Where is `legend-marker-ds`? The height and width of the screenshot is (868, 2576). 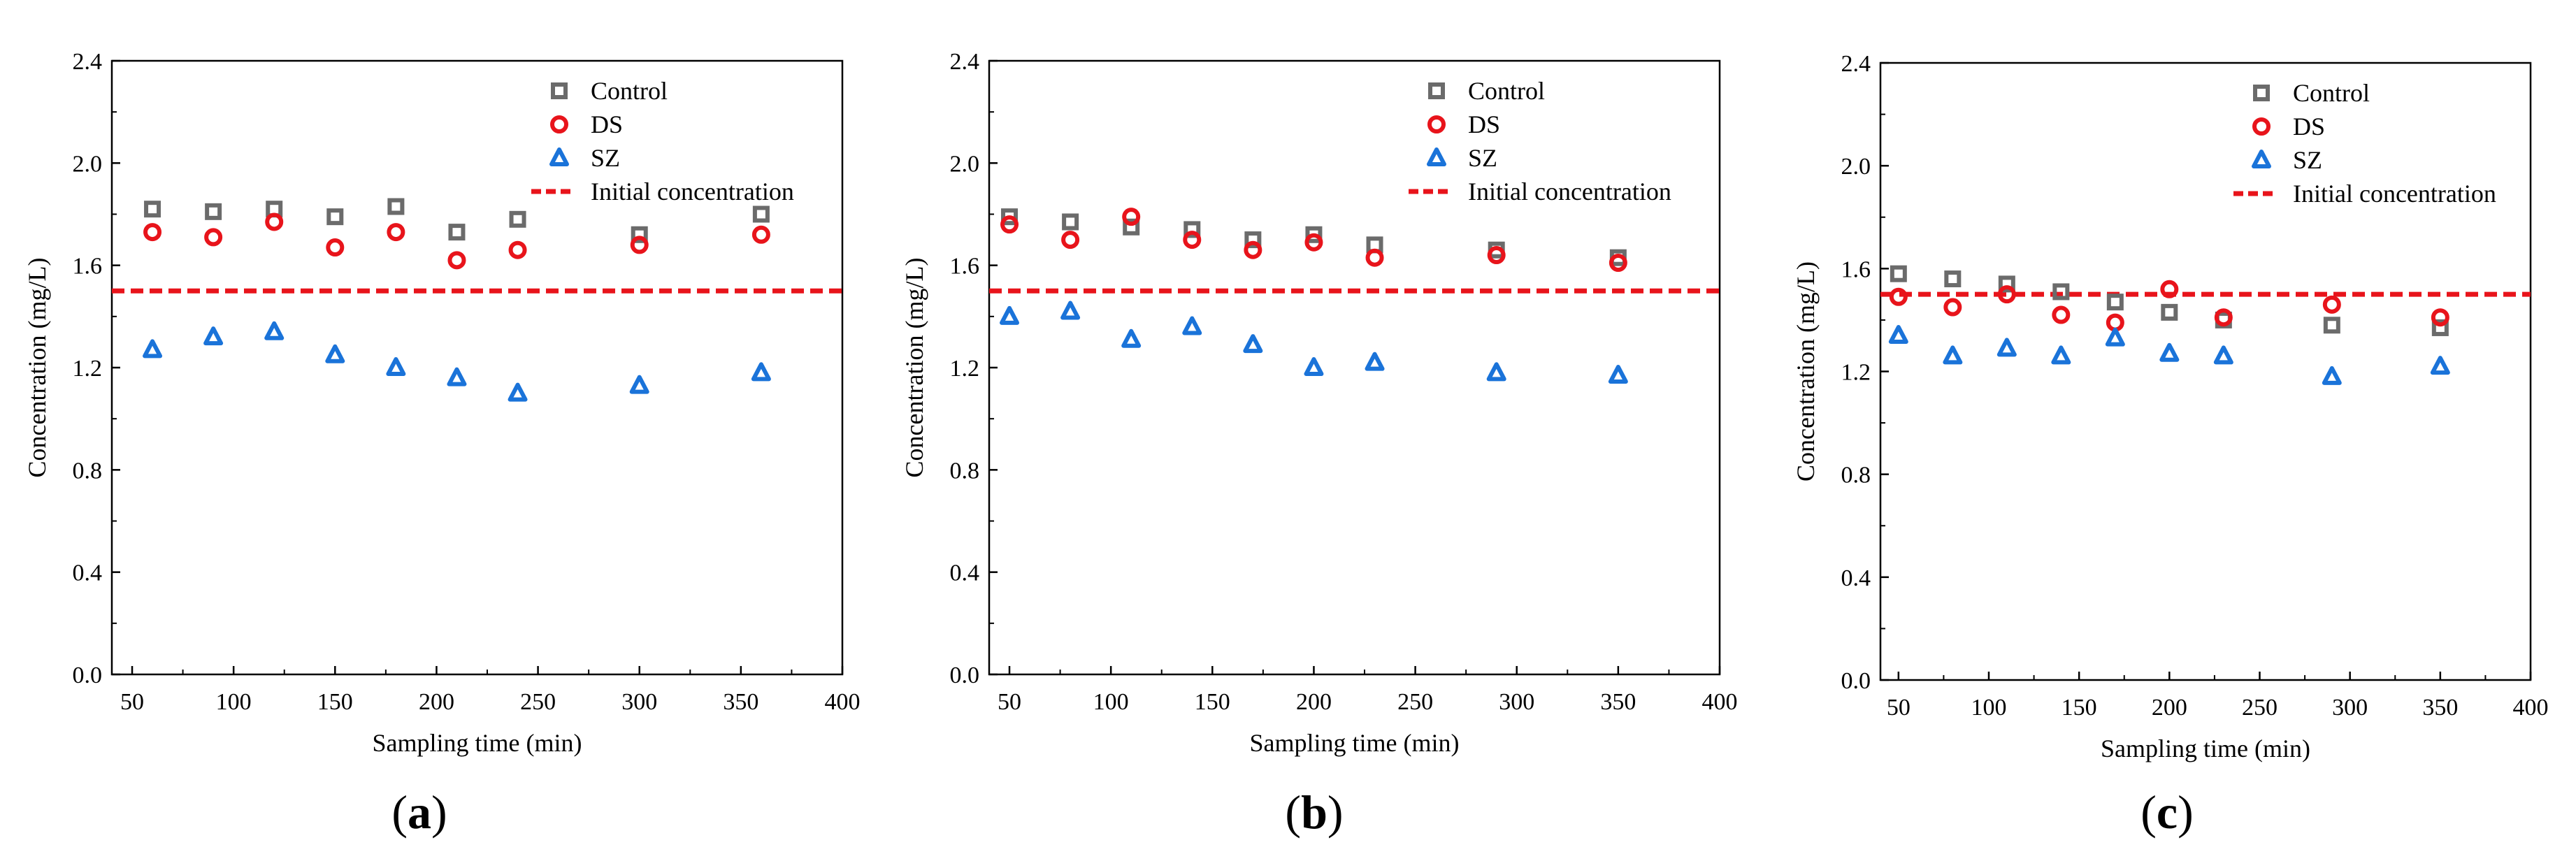
legend-marker-ds is located at coordinates (1436, 124).